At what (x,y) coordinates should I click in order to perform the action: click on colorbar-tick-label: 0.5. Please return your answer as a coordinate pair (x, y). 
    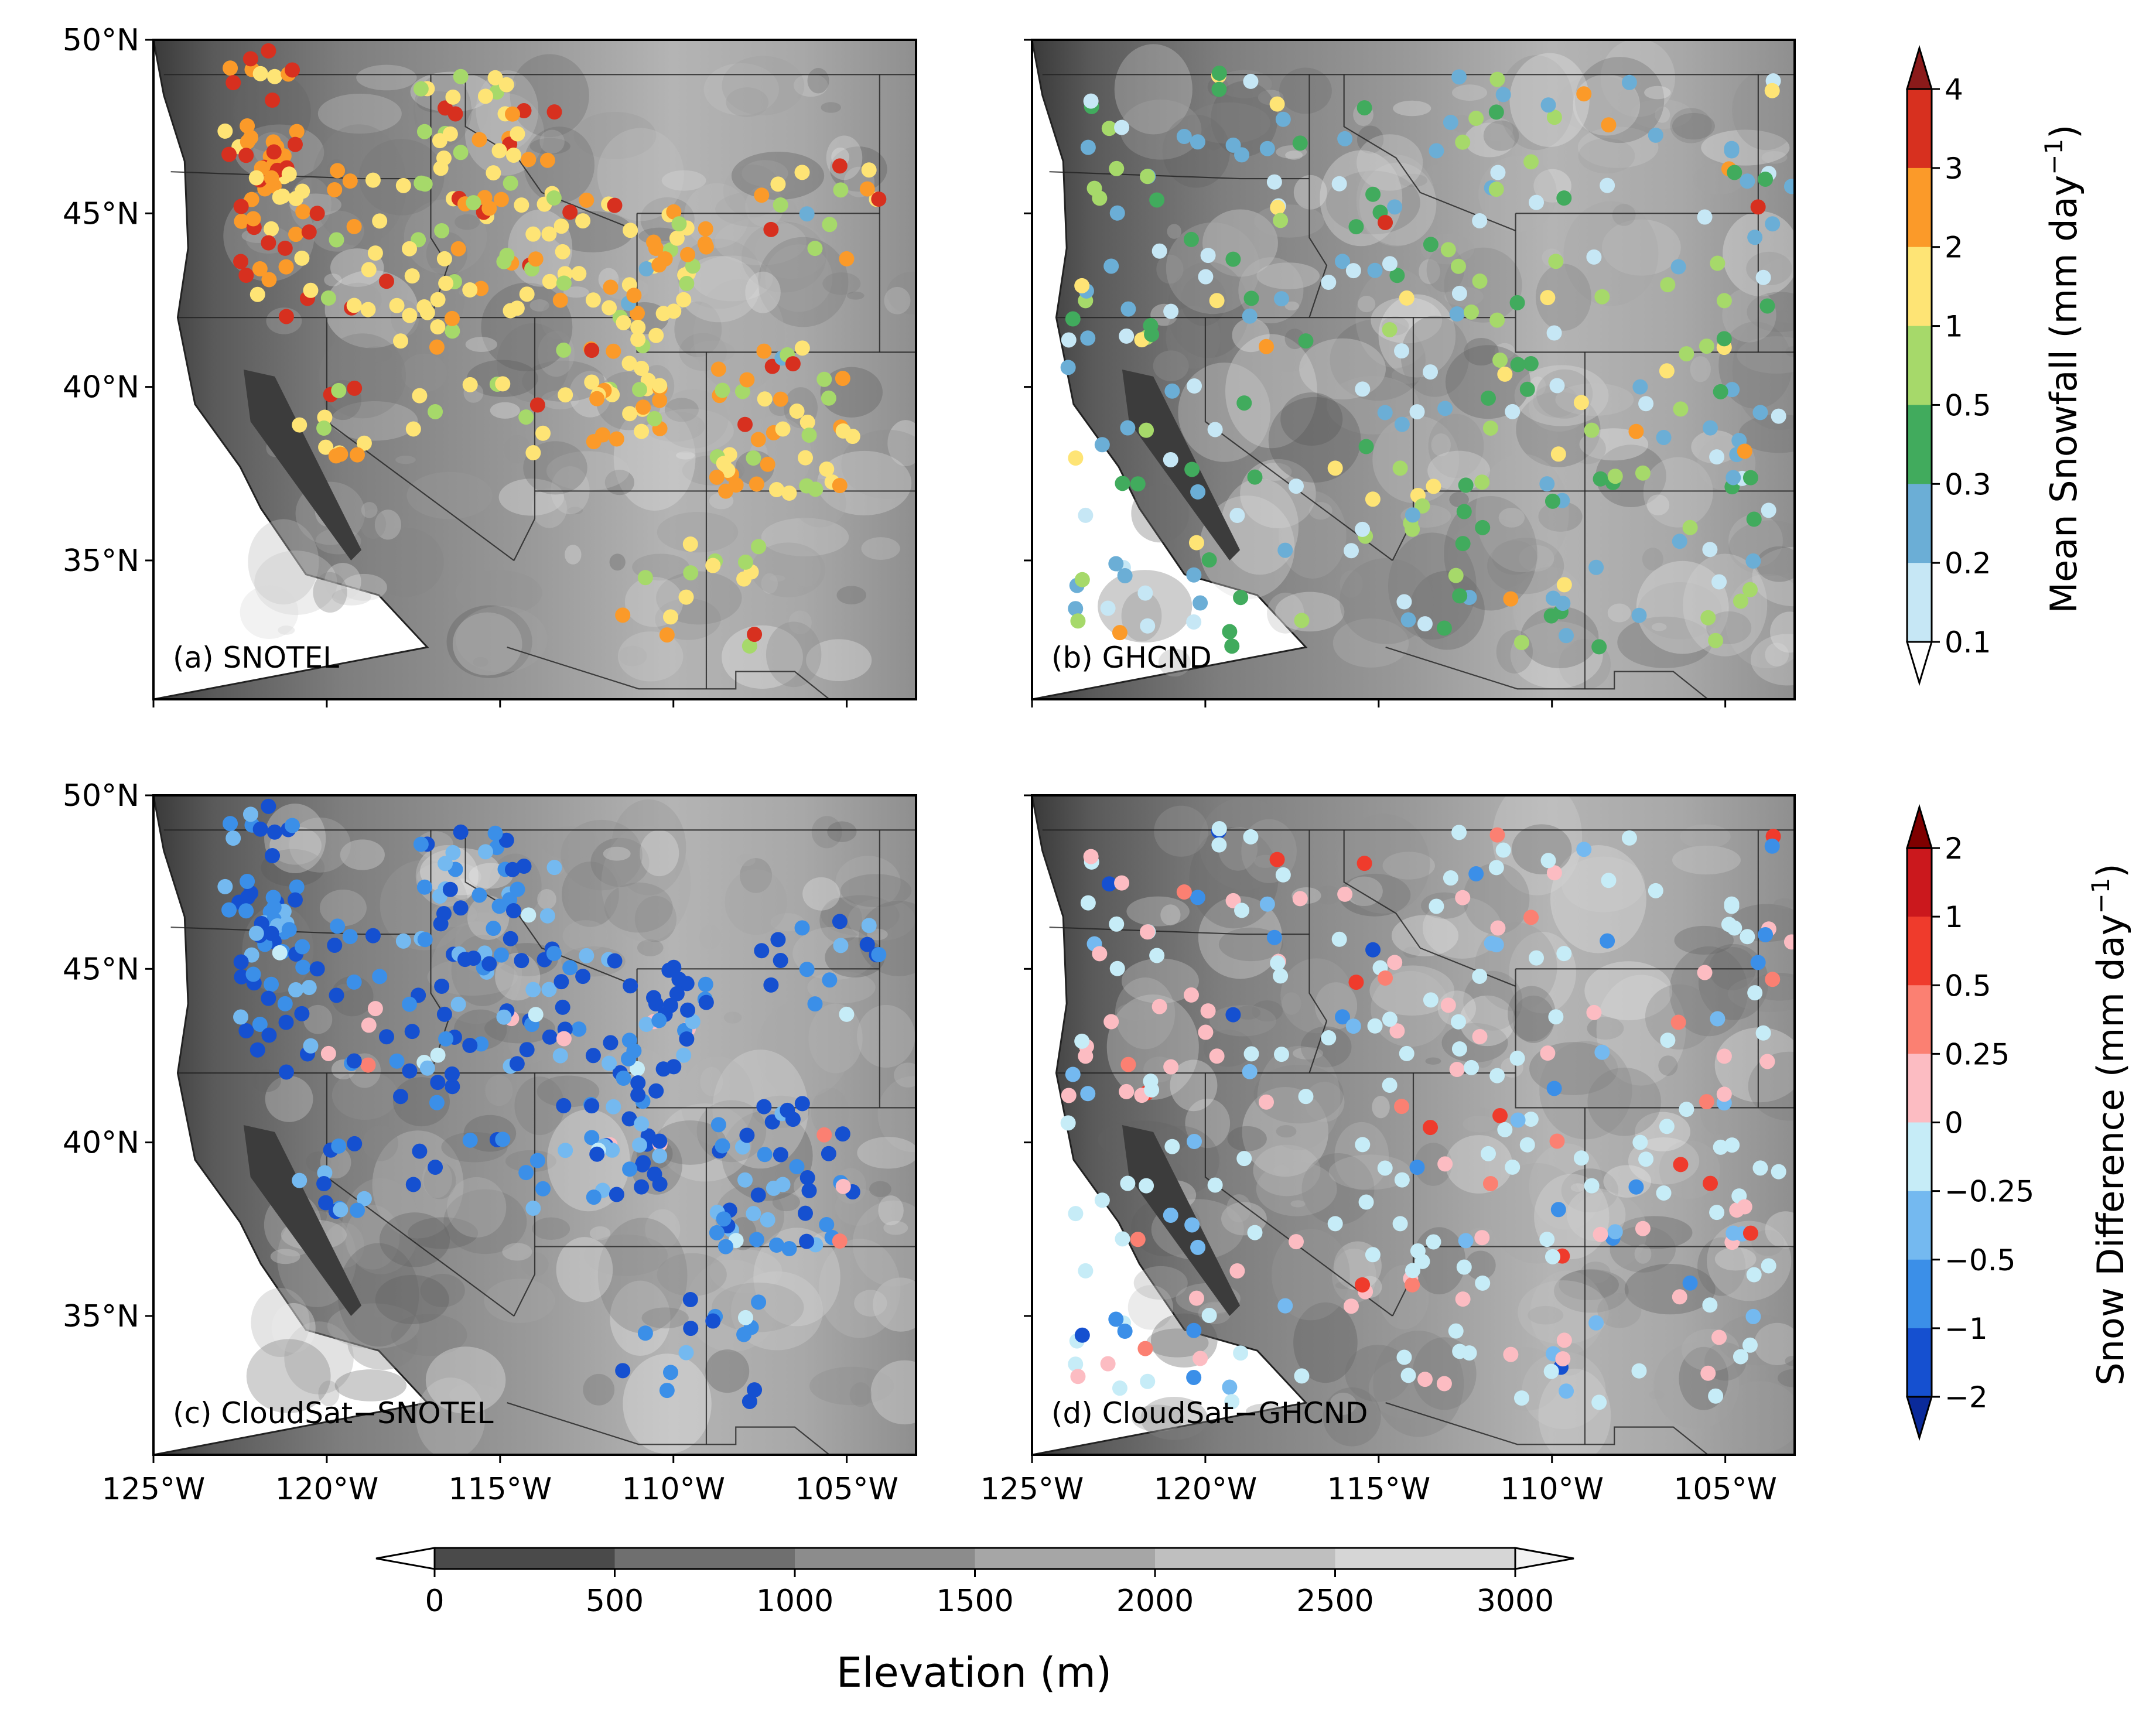
    Looking at the image, I should click on (1968, 405).